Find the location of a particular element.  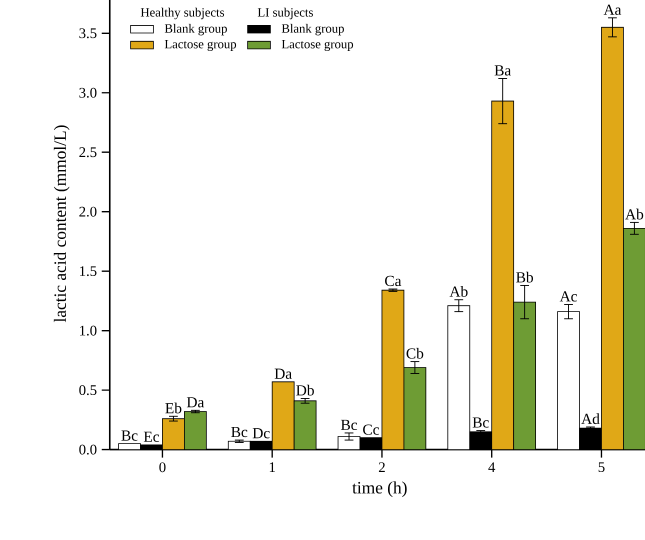

y-tick-label: 3.5 is located at coordinates (87, 33).